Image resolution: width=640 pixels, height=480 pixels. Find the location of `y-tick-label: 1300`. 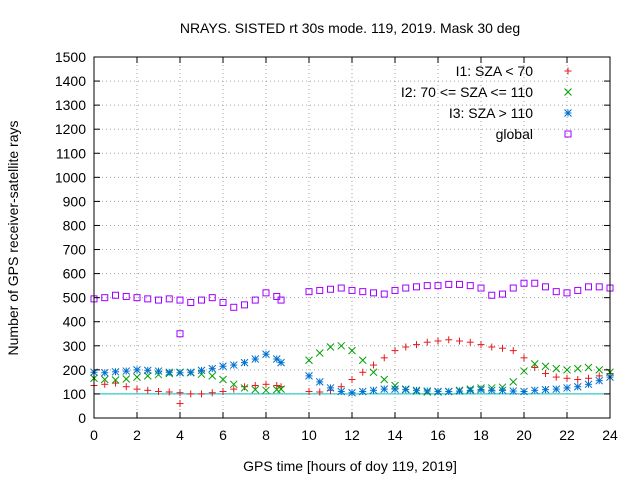

y-tick-label: 1300 is located at coordinates (70, 105).